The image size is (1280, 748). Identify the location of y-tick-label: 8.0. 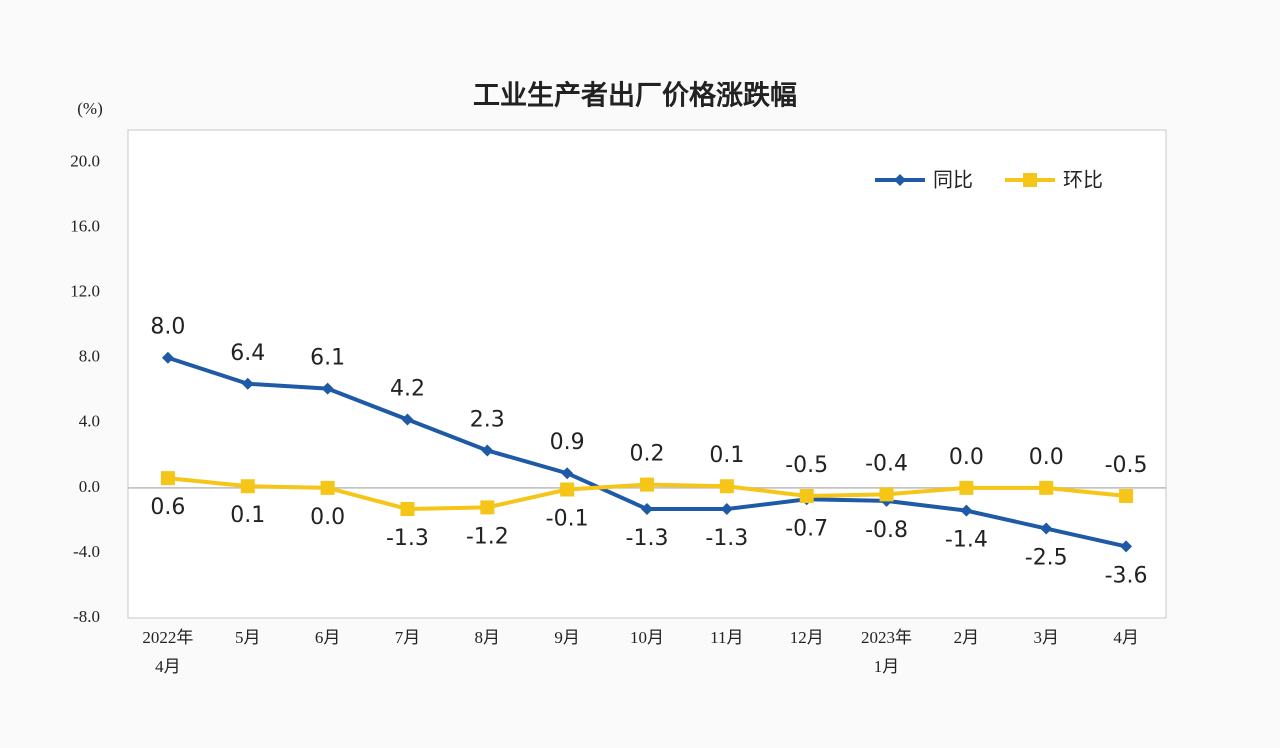
(89, 356).